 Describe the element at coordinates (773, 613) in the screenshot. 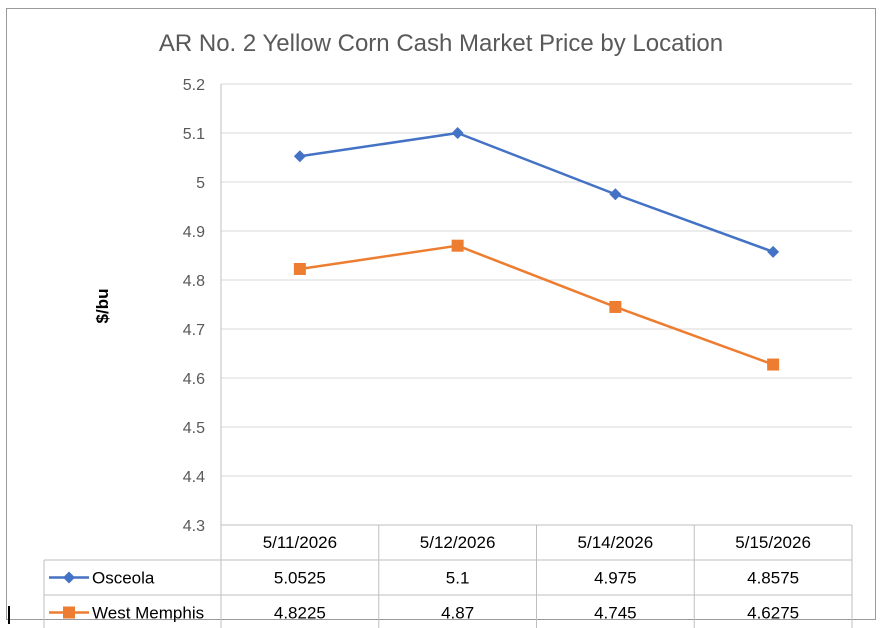

I see `data-table-cell: 4.6275` at that location.